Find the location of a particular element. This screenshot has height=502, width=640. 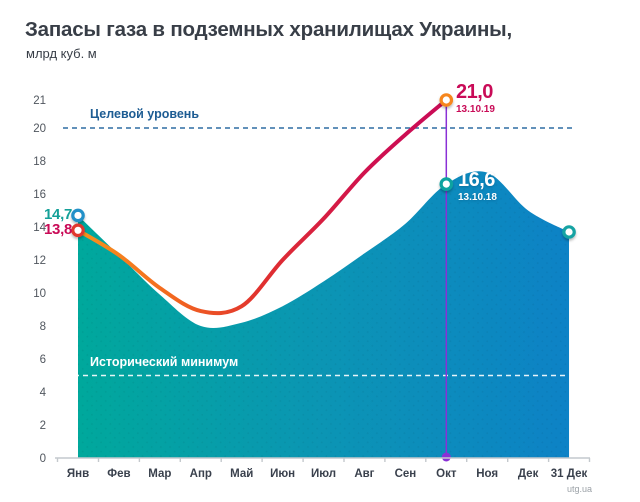

october-axis-dot is located at coordinates (446, 457).